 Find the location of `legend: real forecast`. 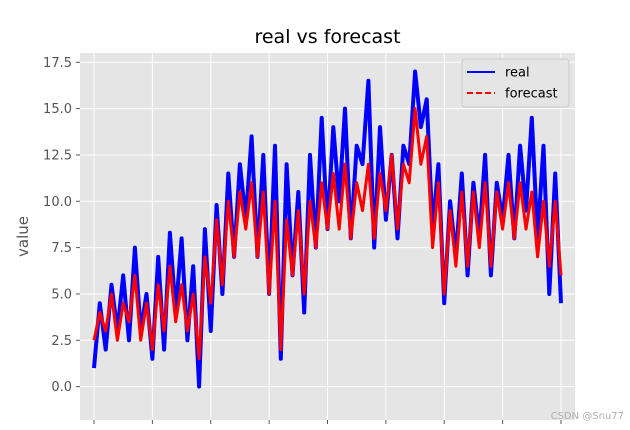

legend: real forecast is located at coordinates (515, 83).